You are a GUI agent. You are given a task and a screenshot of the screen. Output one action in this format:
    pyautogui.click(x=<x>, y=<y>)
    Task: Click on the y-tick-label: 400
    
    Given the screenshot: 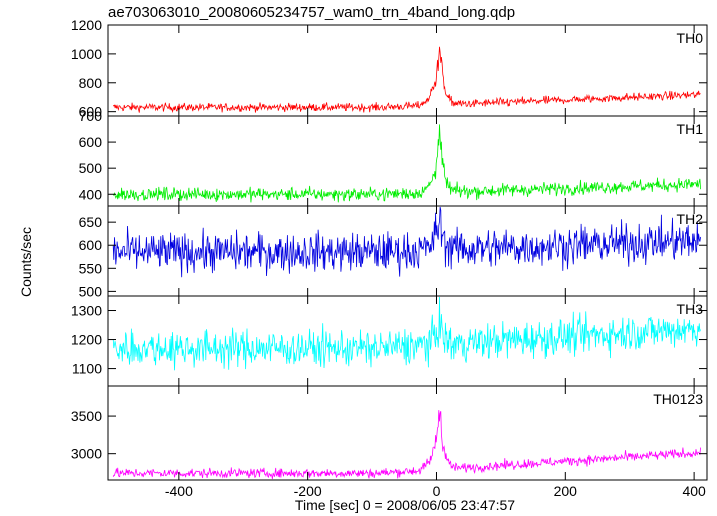 What is the action you would take?
    pyautogui.click(x=91, y=194)
    